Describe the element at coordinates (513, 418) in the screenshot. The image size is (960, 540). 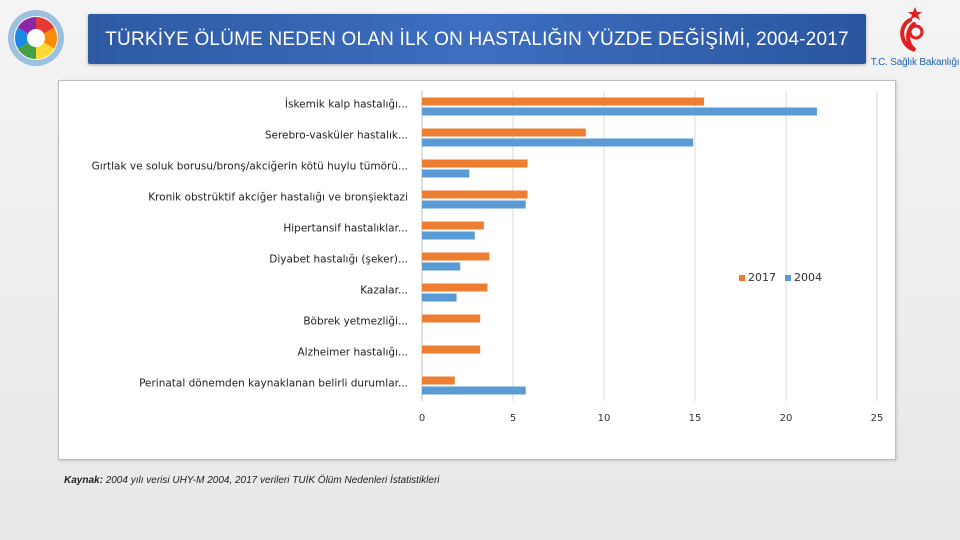
I see `x-tick-label: 5` at that location.